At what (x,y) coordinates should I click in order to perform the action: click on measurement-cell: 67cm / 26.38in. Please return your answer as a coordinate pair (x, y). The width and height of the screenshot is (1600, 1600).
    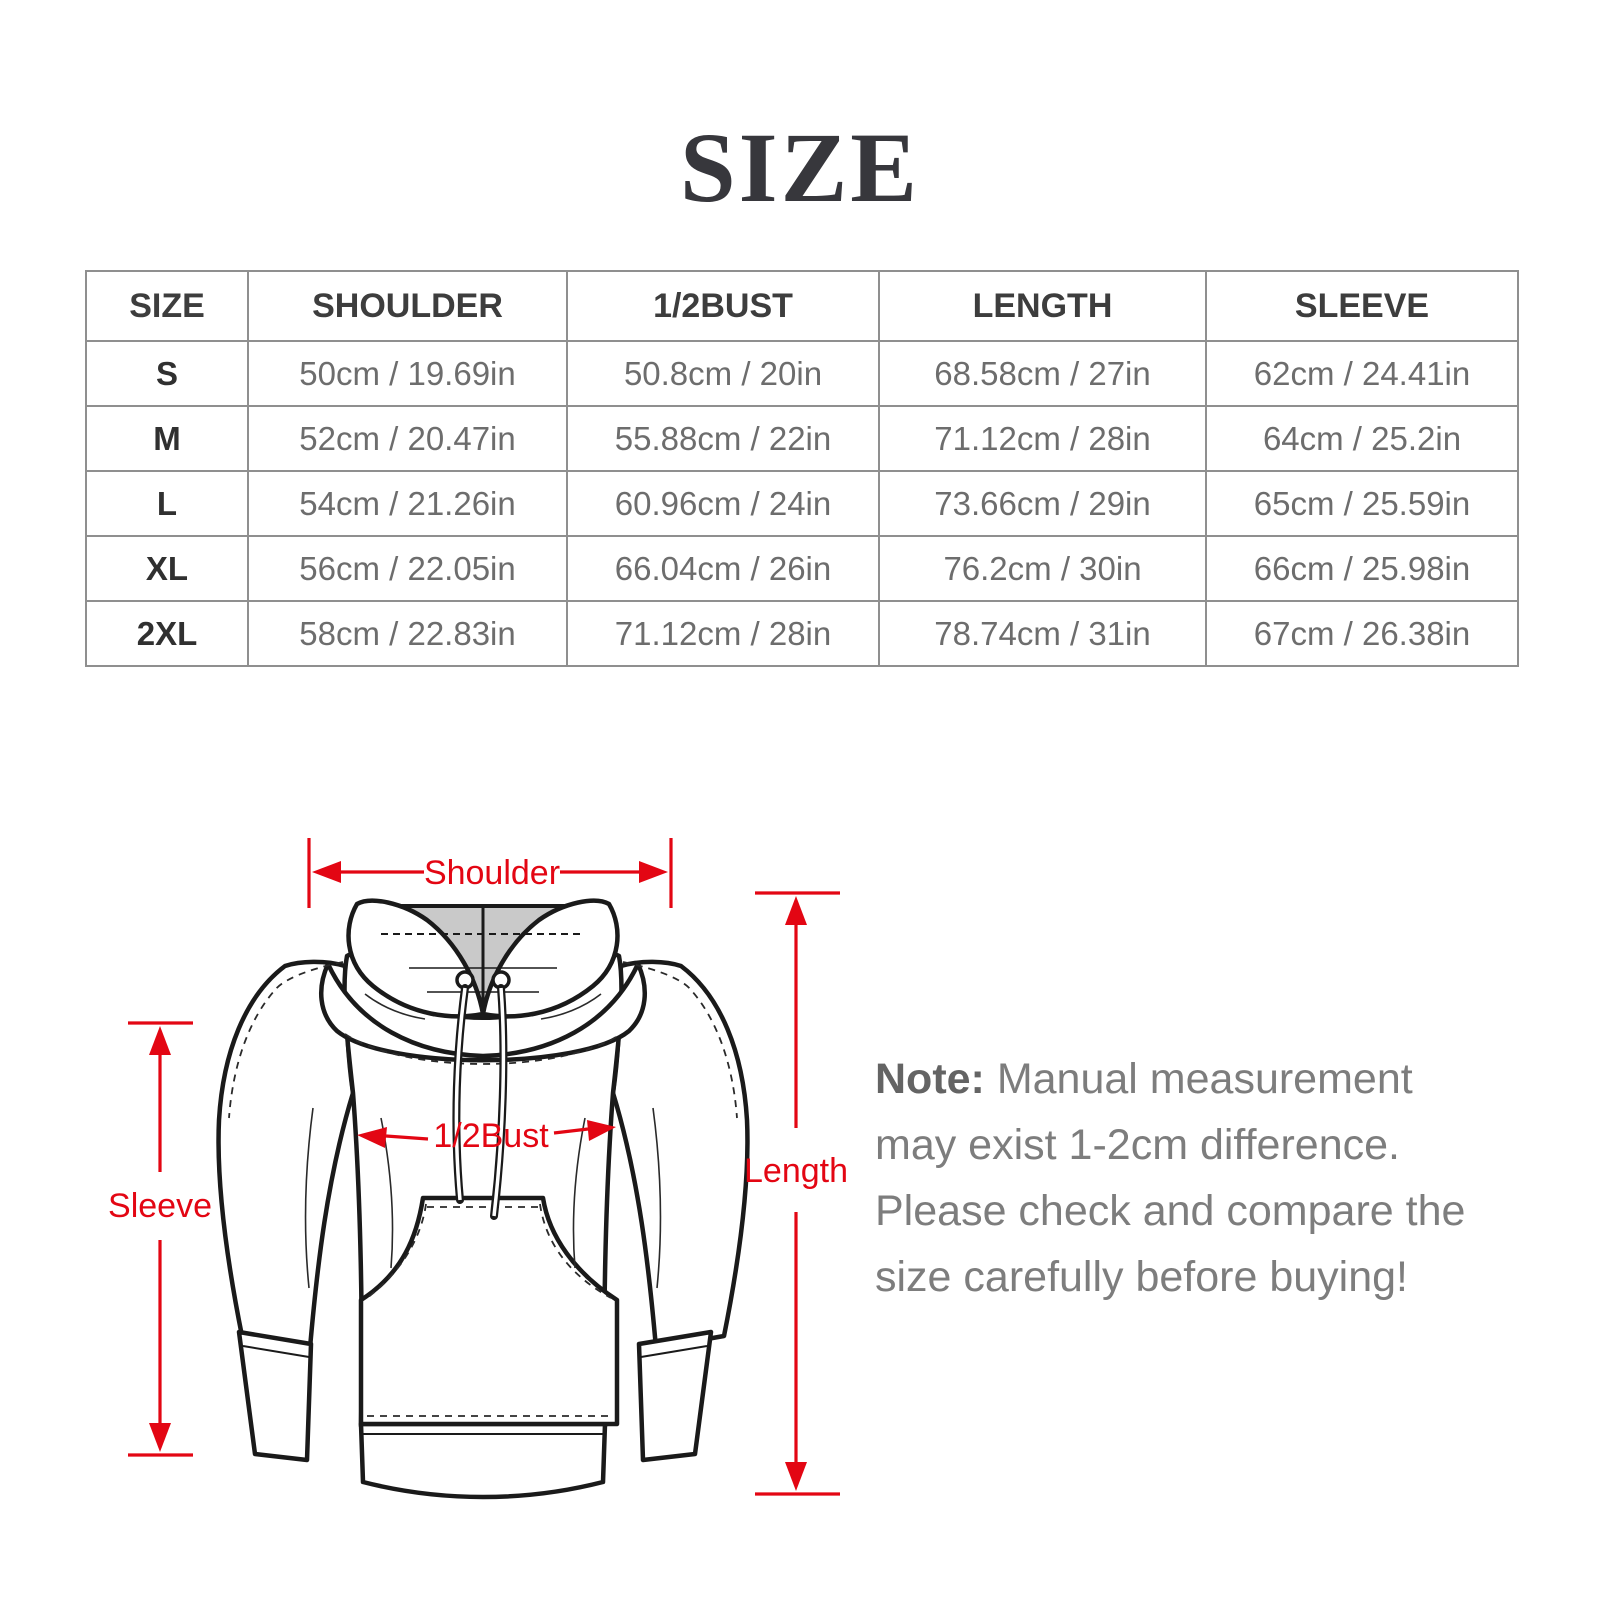
    Looking at the image, I should click on (1362, 633).